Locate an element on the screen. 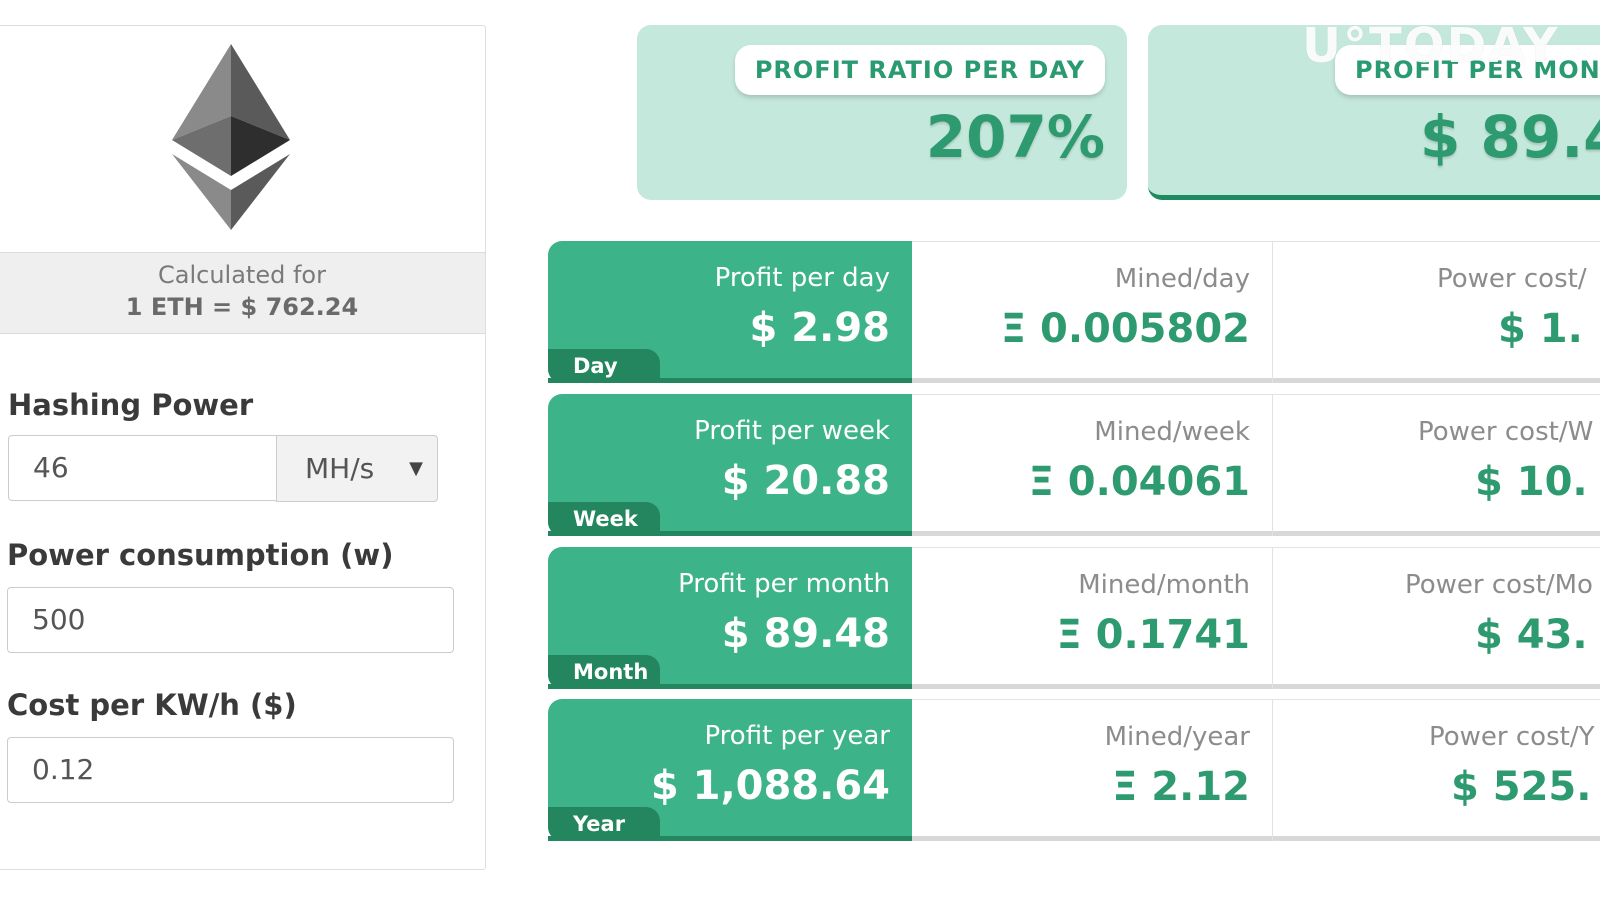 This screenshot has width=1600, height=900. calculated-for-box: Calculated for 1 ETH = $ 762.24 is located at coordinates (242, 293).